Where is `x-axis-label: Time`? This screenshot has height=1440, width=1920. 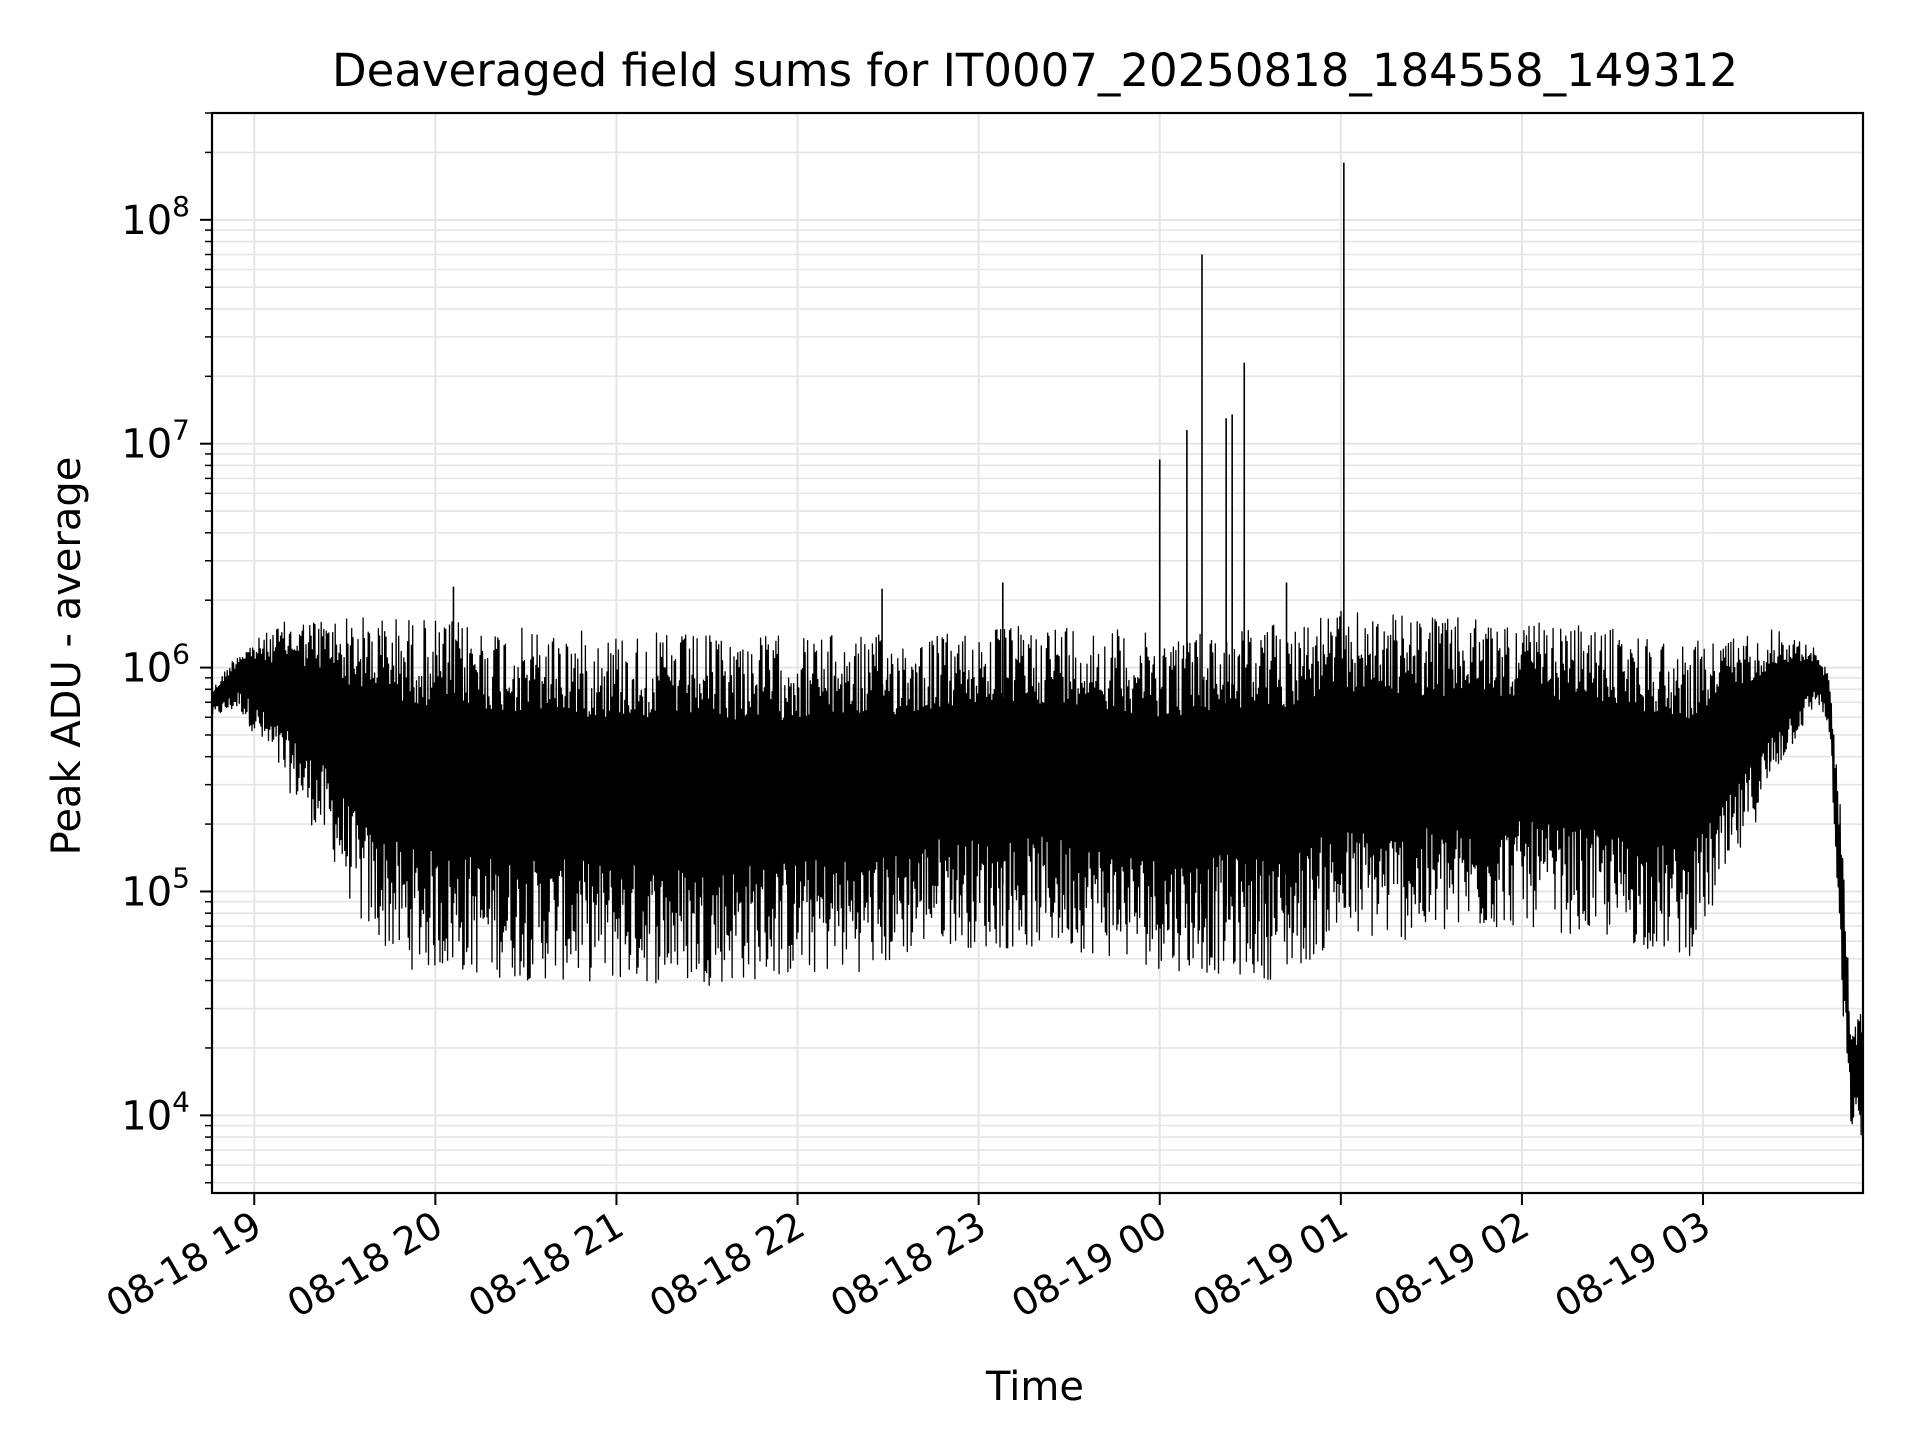 x-axis-label: Time is located at coordinates (1034, 1387).